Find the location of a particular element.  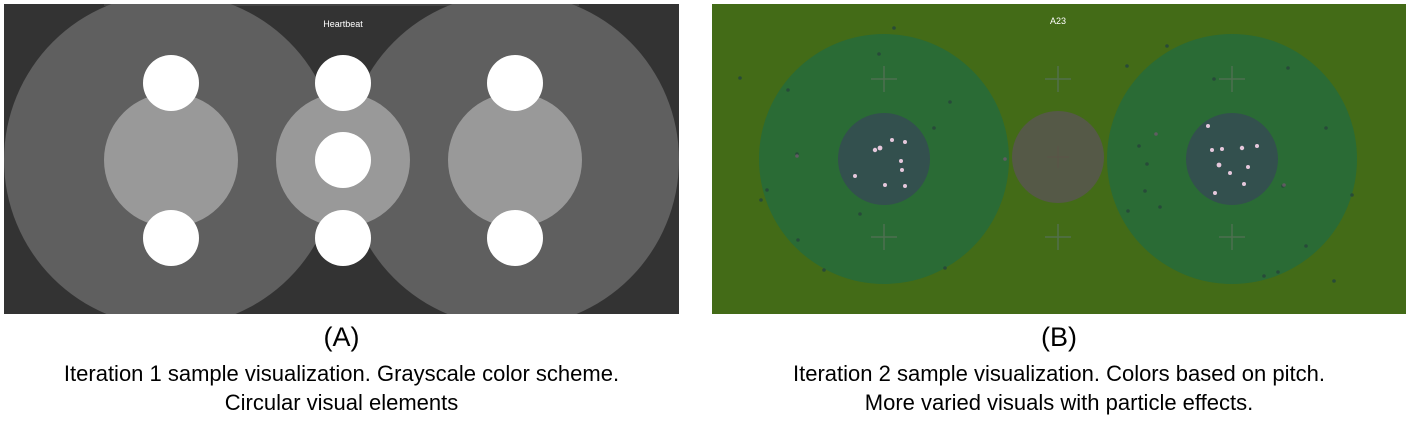

panel-a-label: (A) is located at coordinates (341, 337).